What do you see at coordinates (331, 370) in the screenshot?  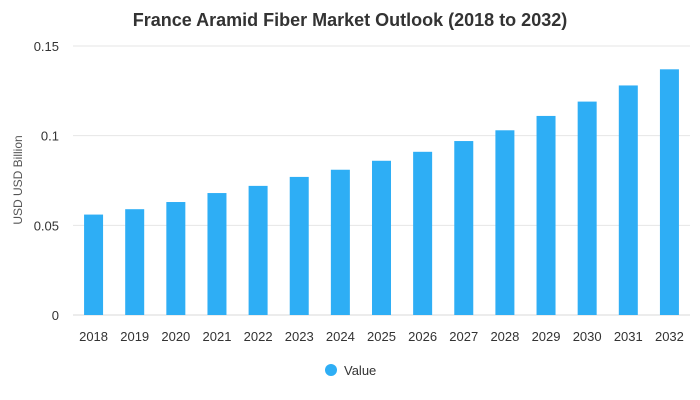 I see `legend-marker` at bounding box center [331, 370].